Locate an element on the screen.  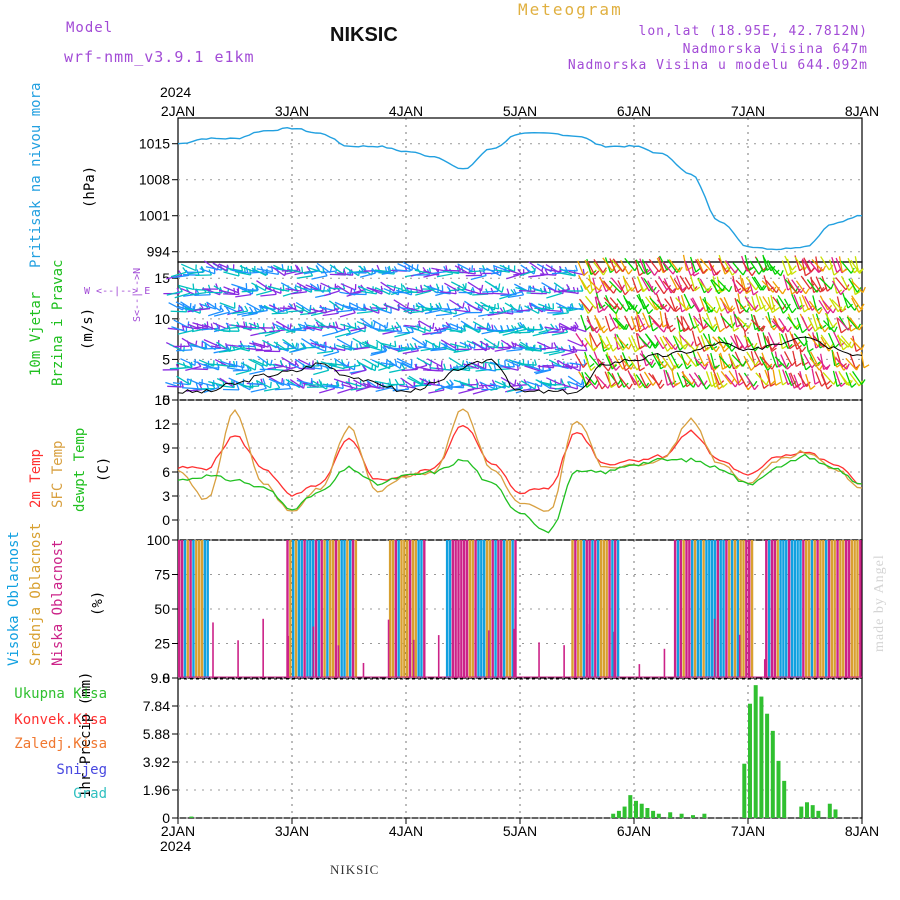
y-tick-label: 3 is located at coordinates (166, 496).